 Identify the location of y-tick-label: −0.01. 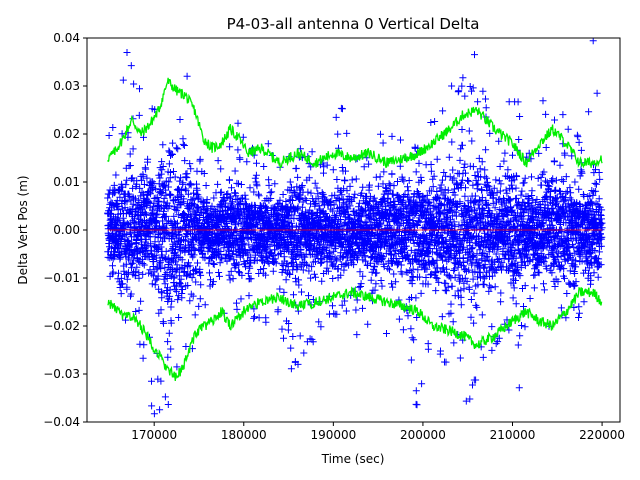
(61, 278).